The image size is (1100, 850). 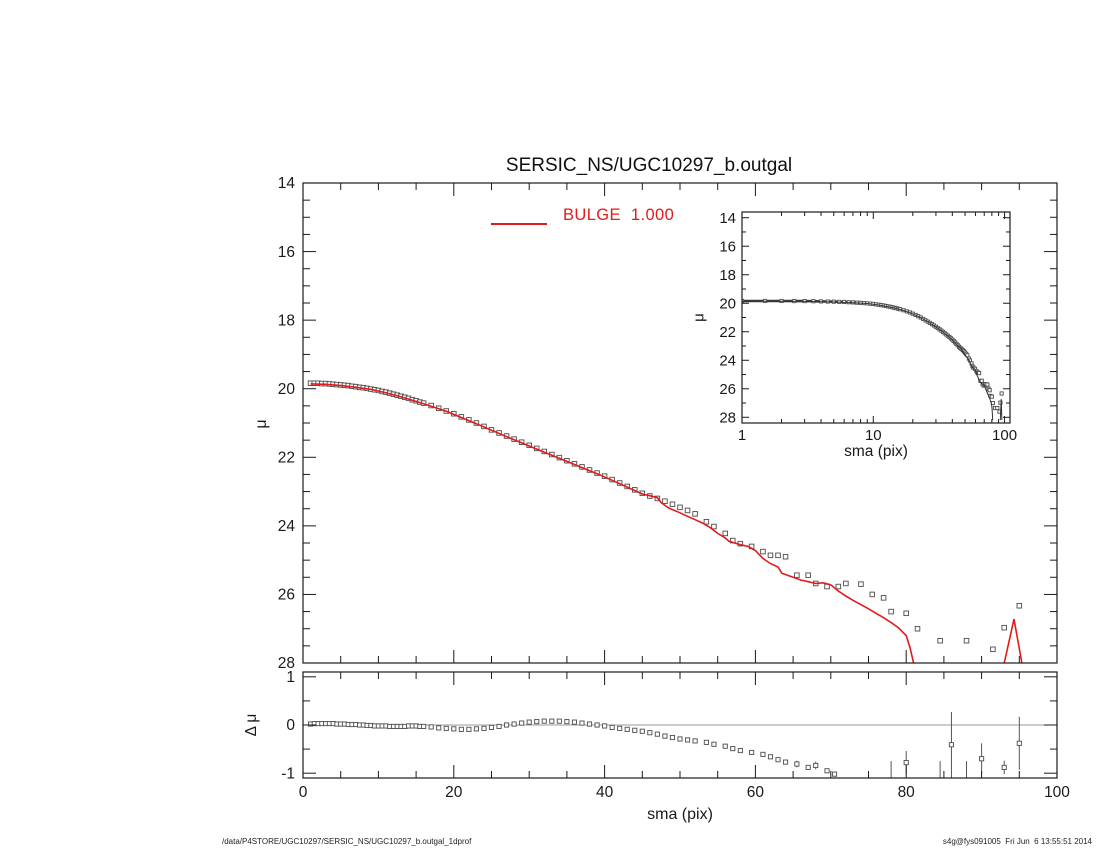 I want to click on residual-x-axis-label: sma (pix), so click(x=680, y=814).